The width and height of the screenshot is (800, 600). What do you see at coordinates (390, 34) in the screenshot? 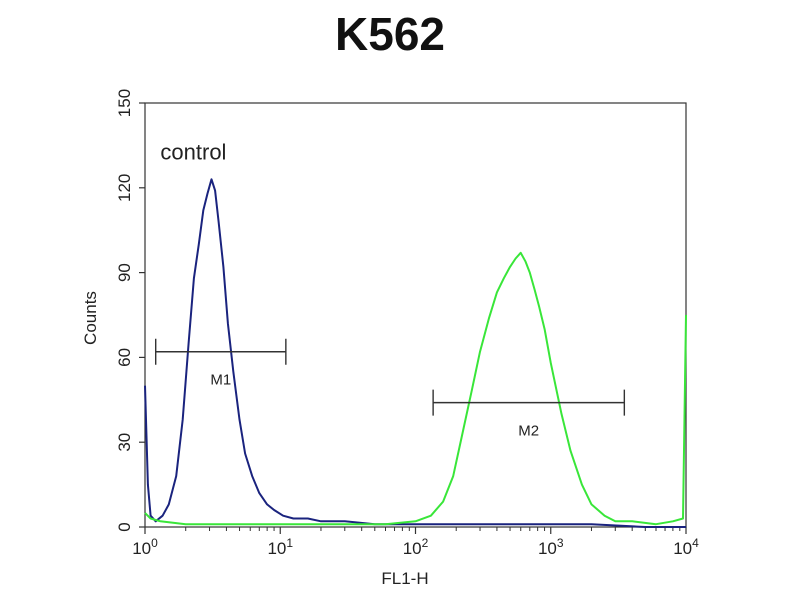
I see `chart-title: K562` at bounding box center [390, 34].